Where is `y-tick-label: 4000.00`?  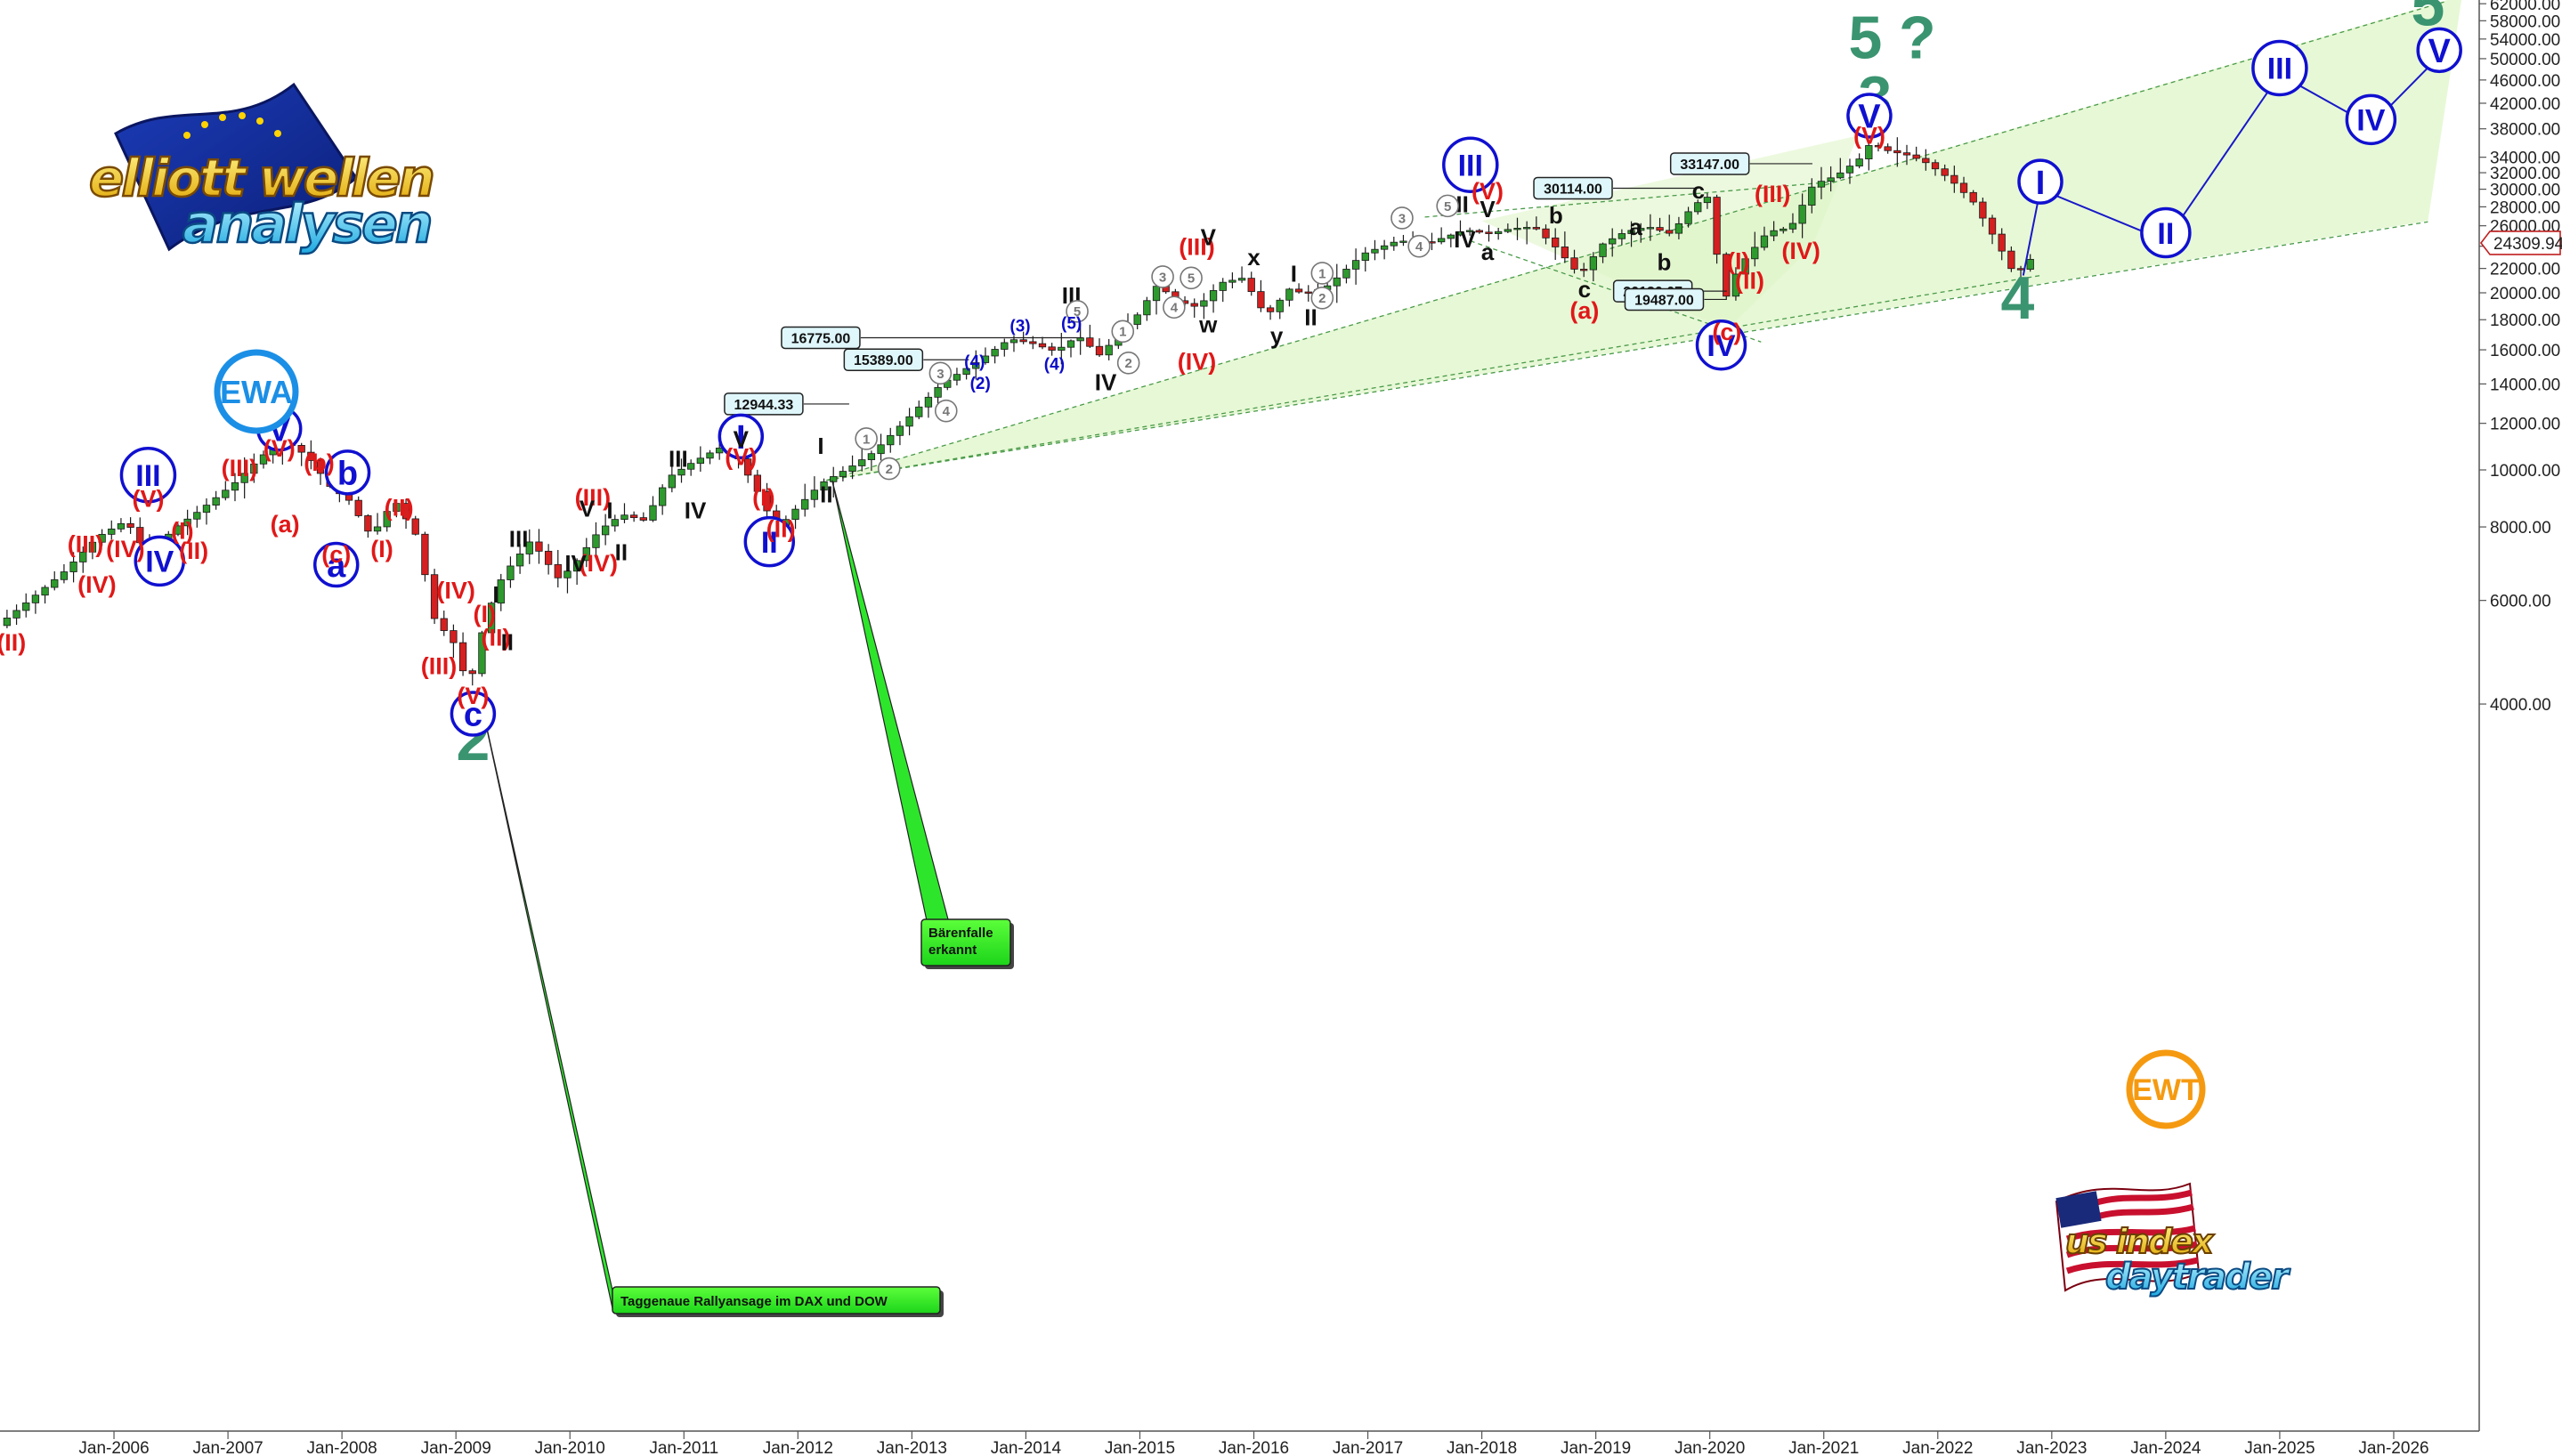
y-tick-label: 4000.00 is located at coordinates (2520, 705).